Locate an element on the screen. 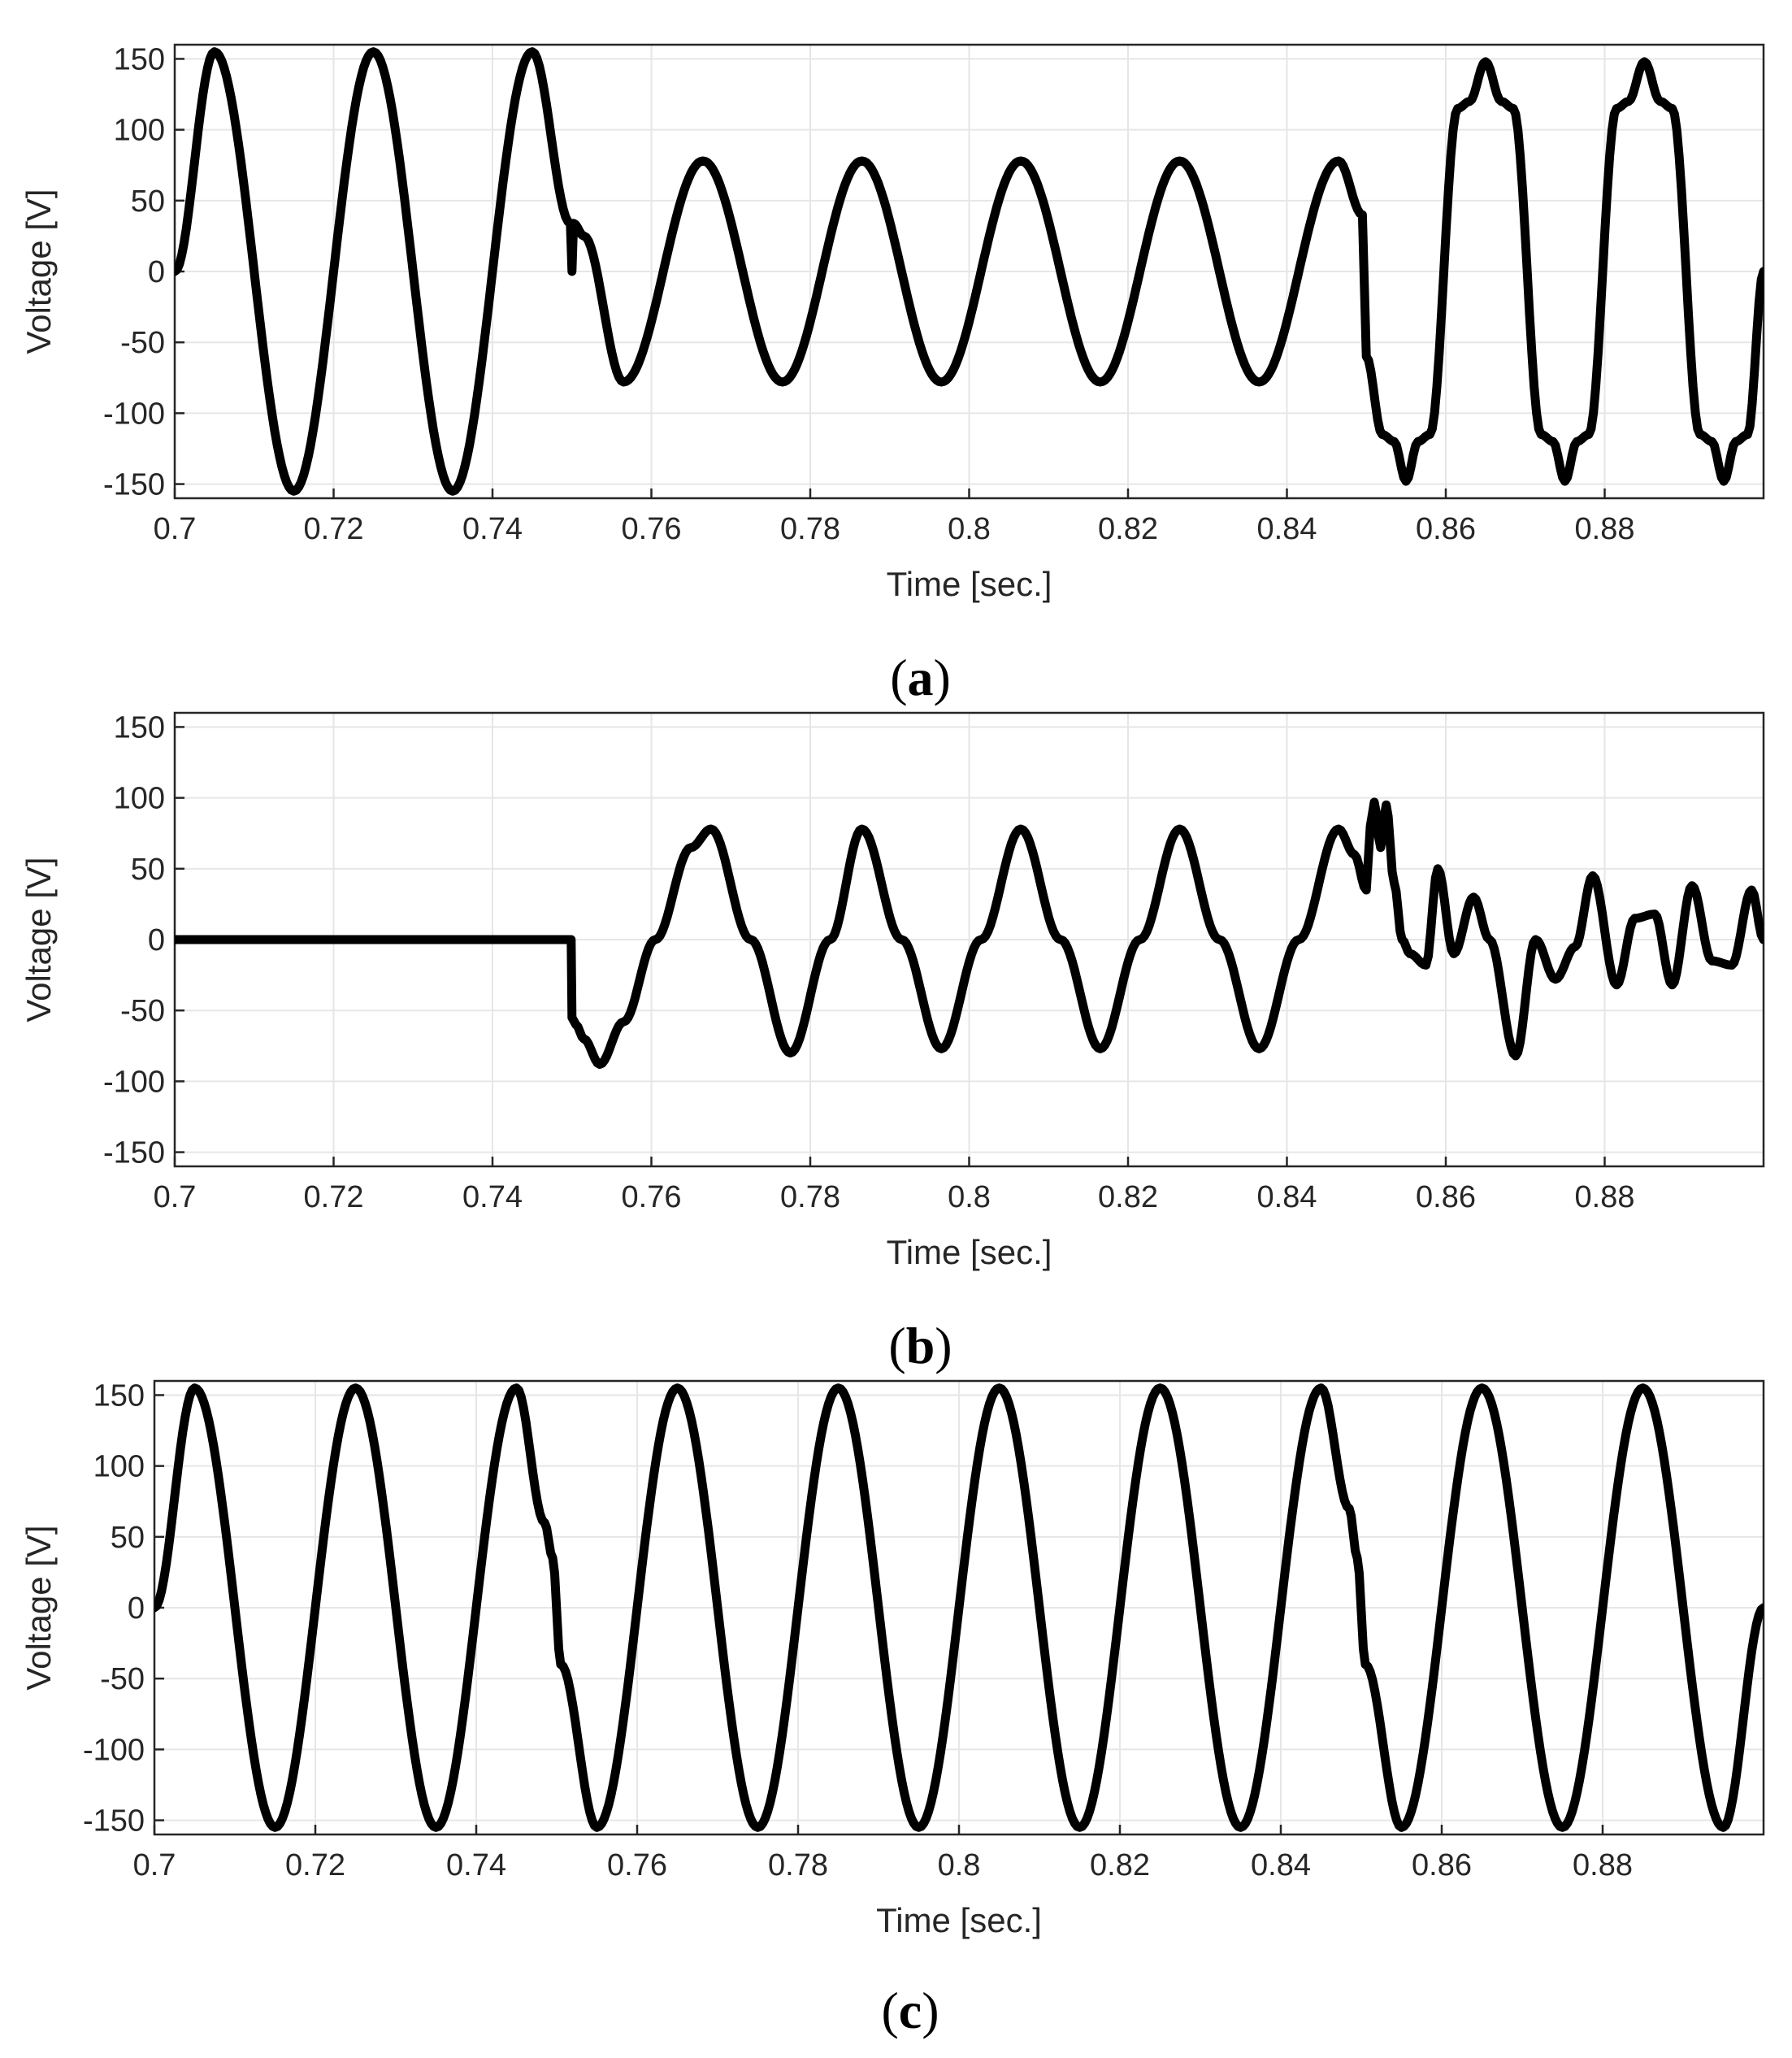 This screenshot has height=2058, width=1792. panel-caption-letter: b is located at coordinates (920, 1345).